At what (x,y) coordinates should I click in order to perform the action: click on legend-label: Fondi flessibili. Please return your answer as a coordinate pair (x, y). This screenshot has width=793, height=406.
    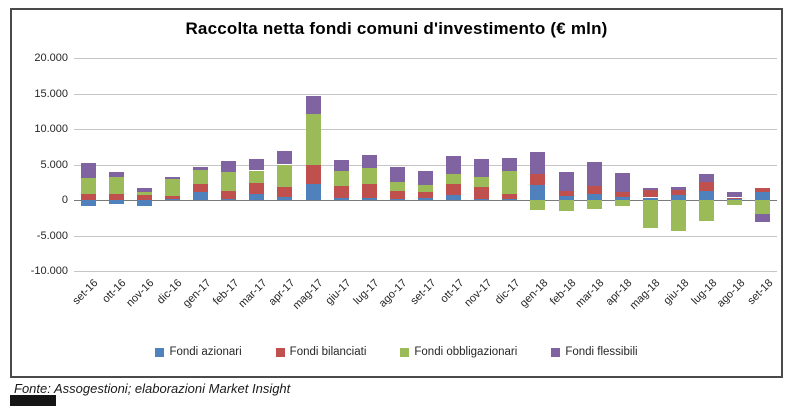
    Looking at the image, I should click on (601, 352).